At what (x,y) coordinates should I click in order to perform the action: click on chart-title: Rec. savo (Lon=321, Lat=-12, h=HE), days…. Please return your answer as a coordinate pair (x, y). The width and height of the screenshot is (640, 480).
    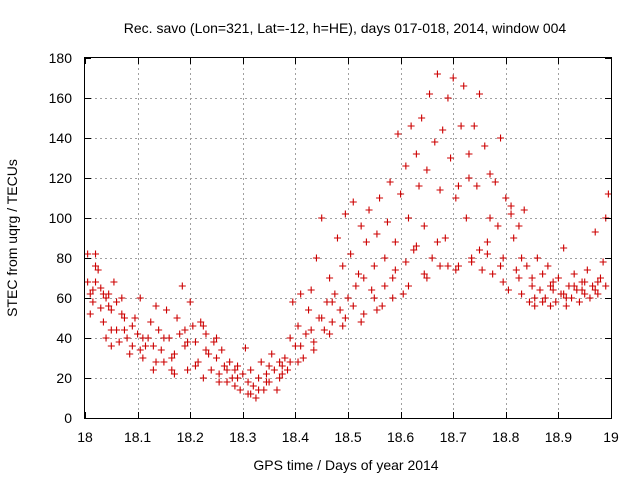
    Looking at the image, I should click on (345, 28).